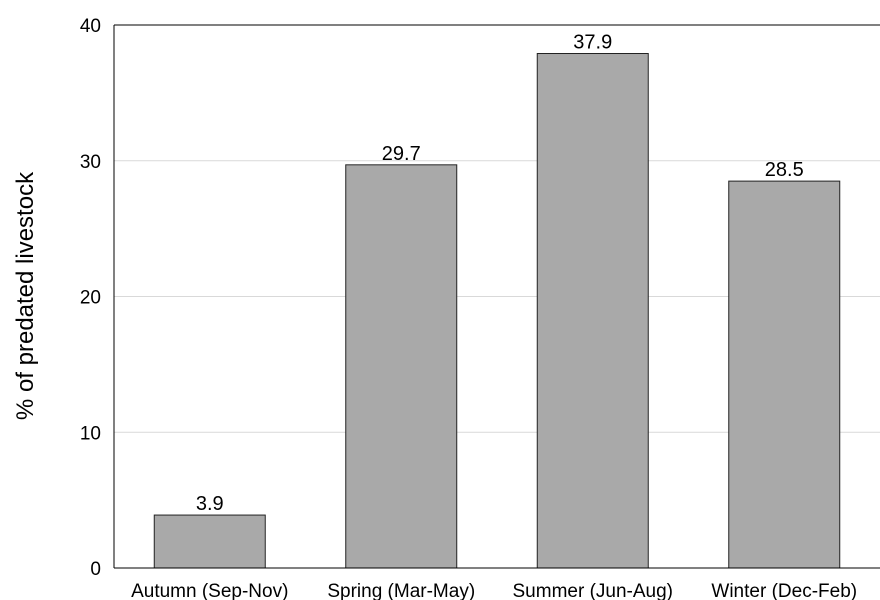  Describe the element at coordinates (95, 569) in the screenshot. I see `y-tick-label: 0` at that location.